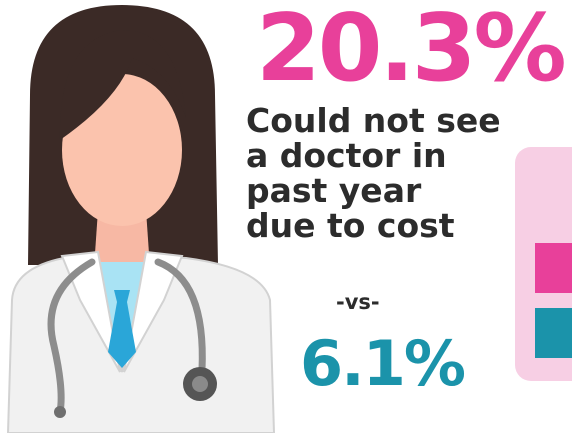  What do you see at coordinates (346, 155) in the screenshot?
I see `caption-line: a doctor in` at bounding box center [346, 155].